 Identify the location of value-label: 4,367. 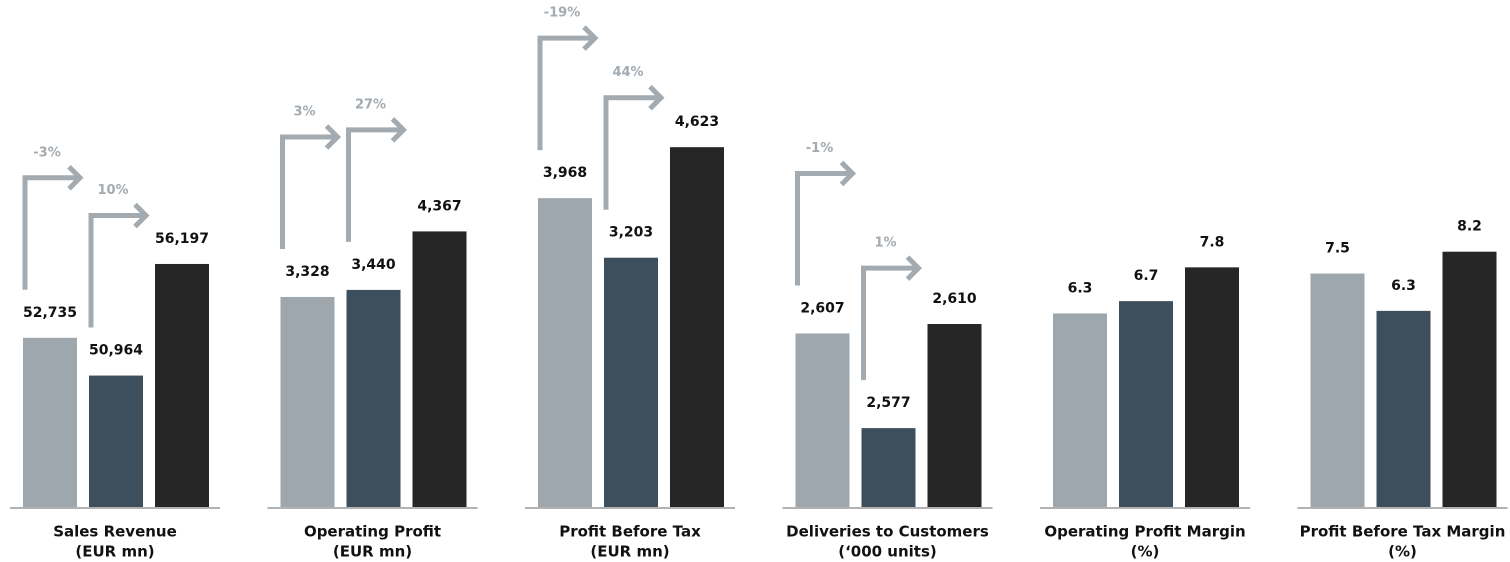
(439, 206).